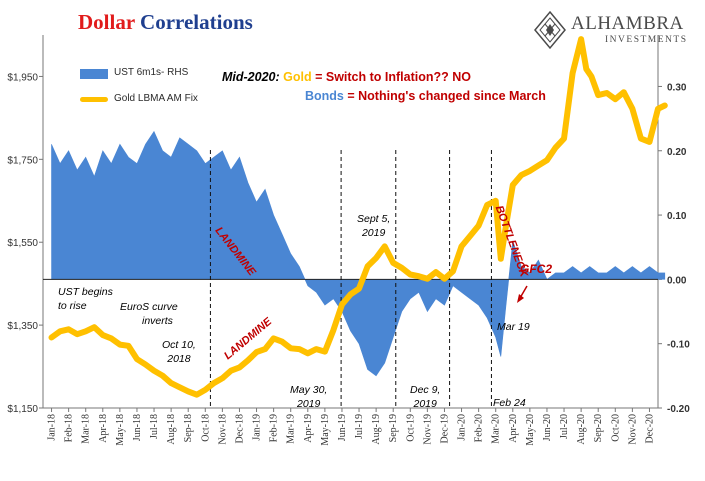 The height and width of the screenshot is (481, 705). Describe the element at coordinates (462, 427) in the screenshot. I see `x-tick-label: Jan-20` at that location.